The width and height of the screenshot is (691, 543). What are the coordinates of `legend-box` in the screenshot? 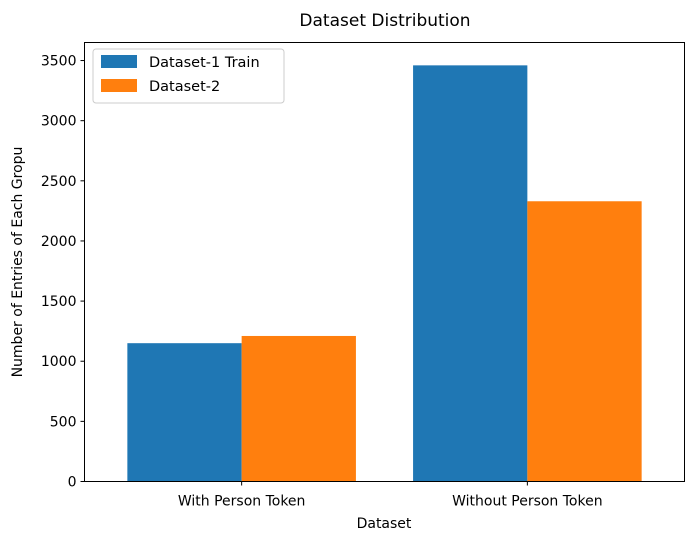 It's located at (188, 76).